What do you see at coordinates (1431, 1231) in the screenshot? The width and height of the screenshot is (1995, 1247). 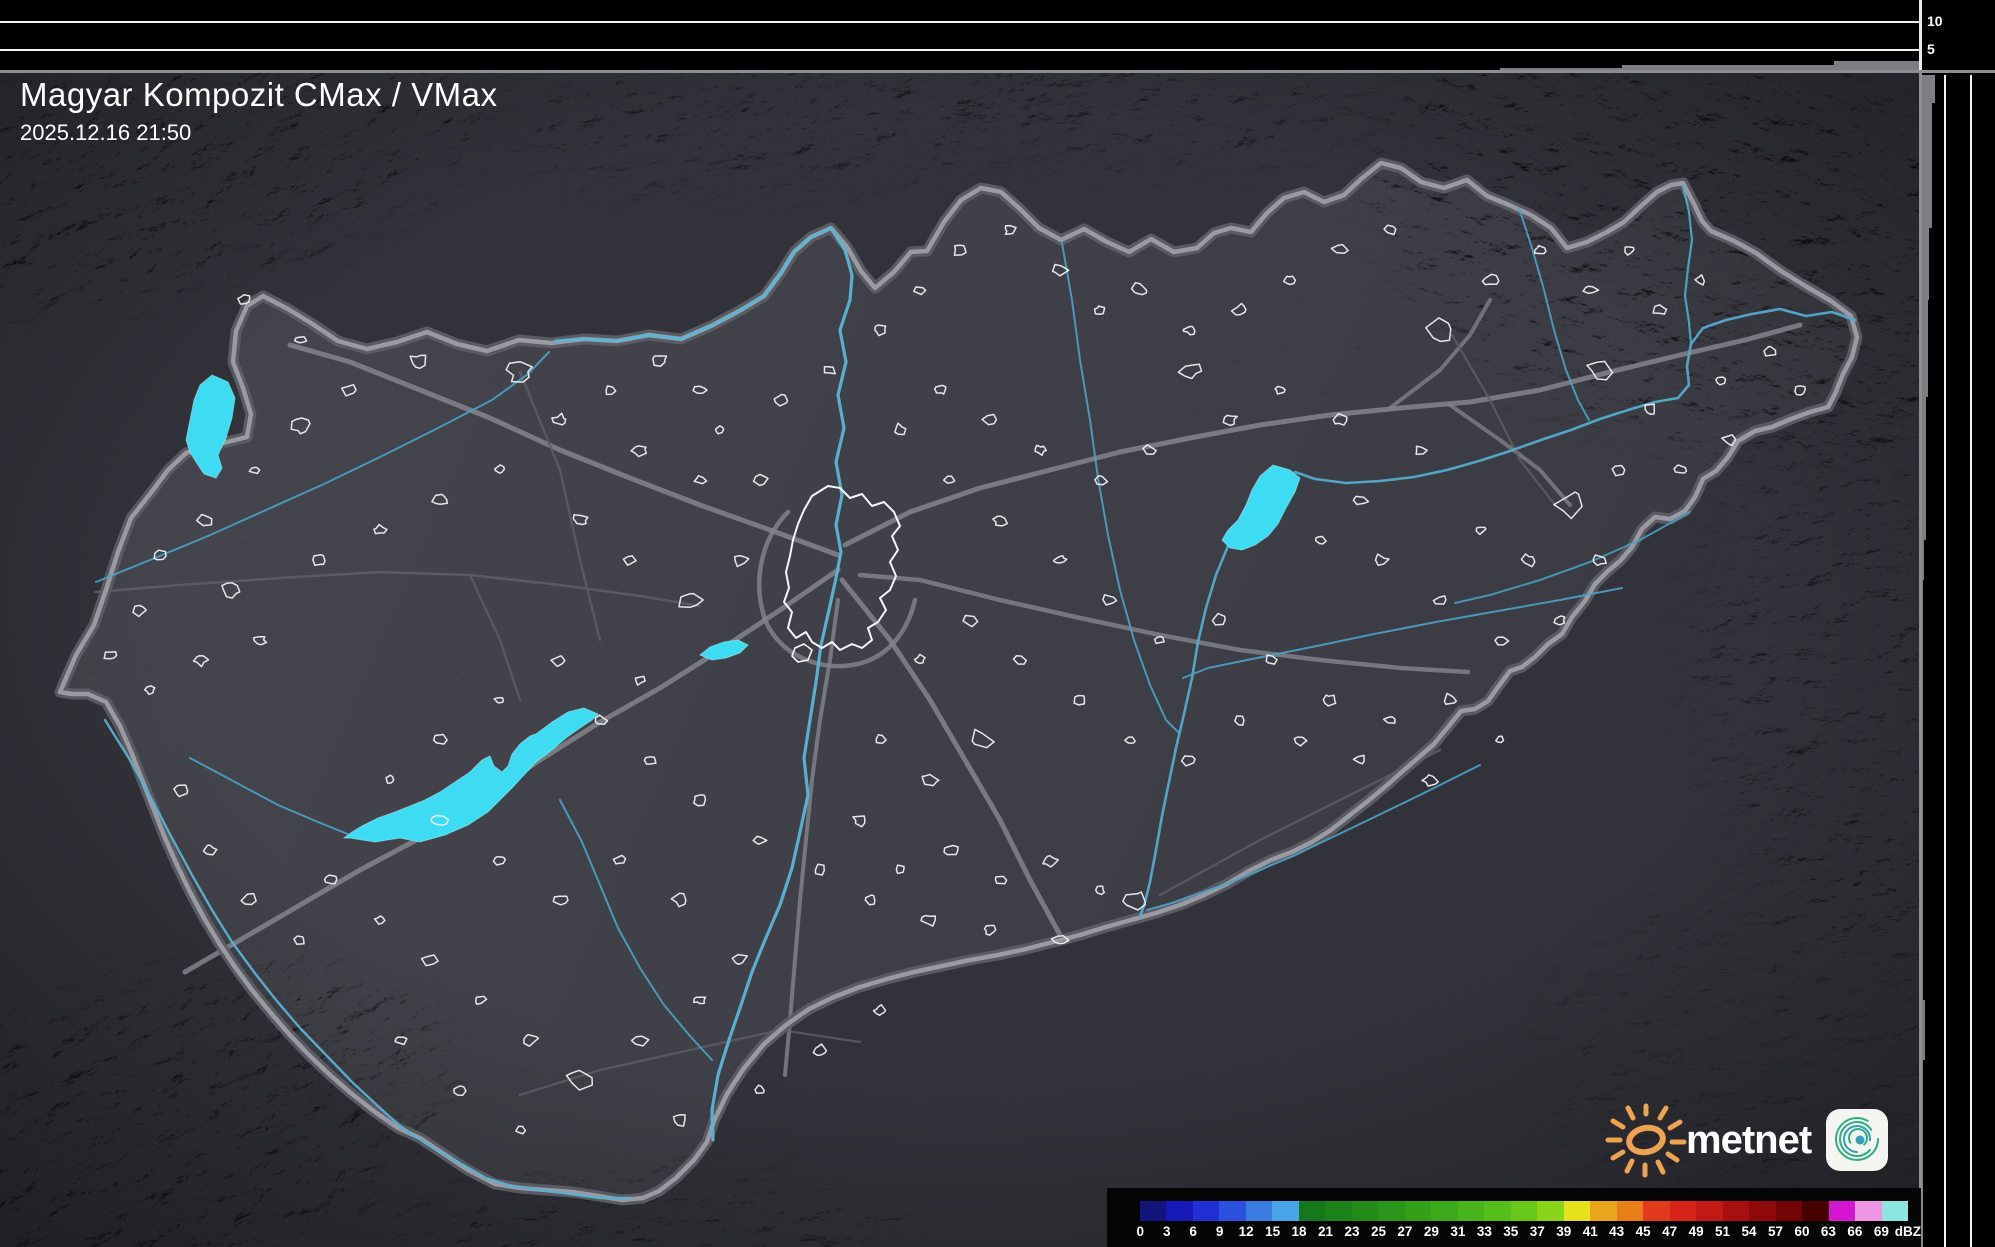 I see `dbz-tick-label: 29` at bounding box center [1431, 1231].